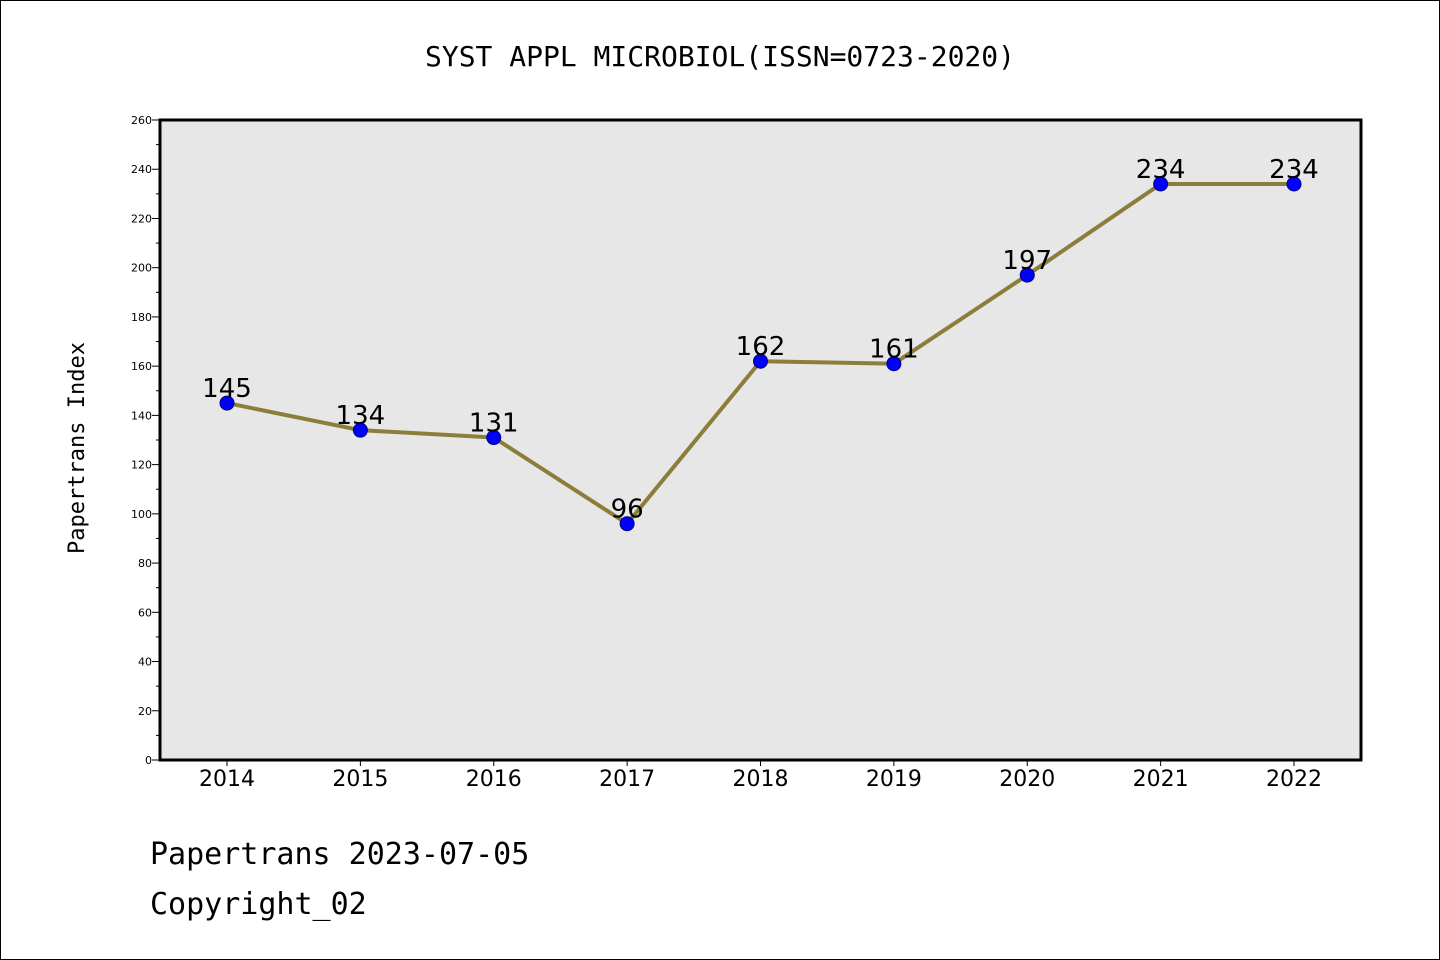 This screenshot has width=1440, height=960. I want to click on x-tick-label: 2015, so click(360, 779).